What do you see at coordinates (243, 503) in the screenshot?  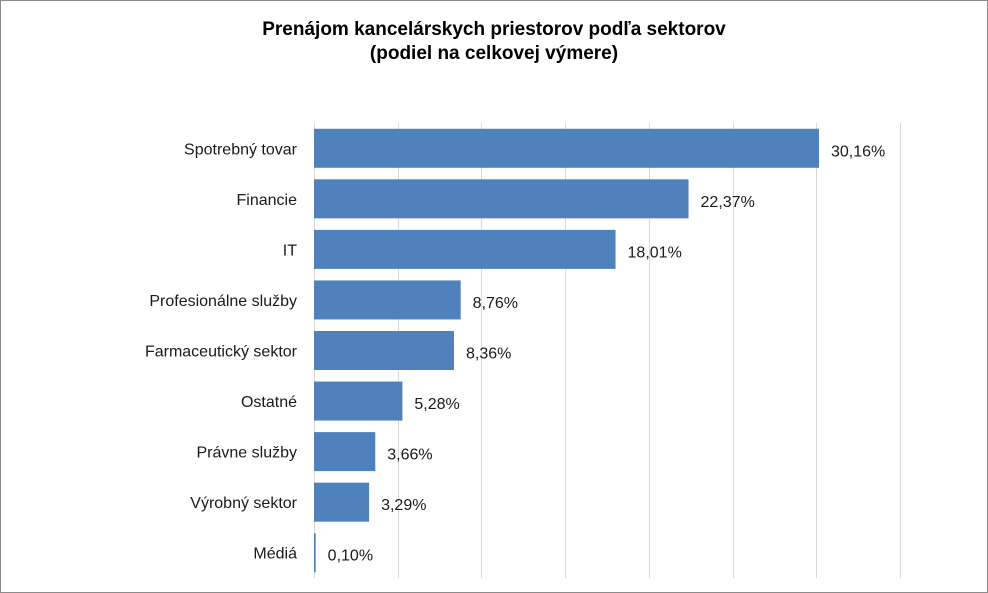 I see `category-label: Výrobný sektor` at bounding box center [243, 503].